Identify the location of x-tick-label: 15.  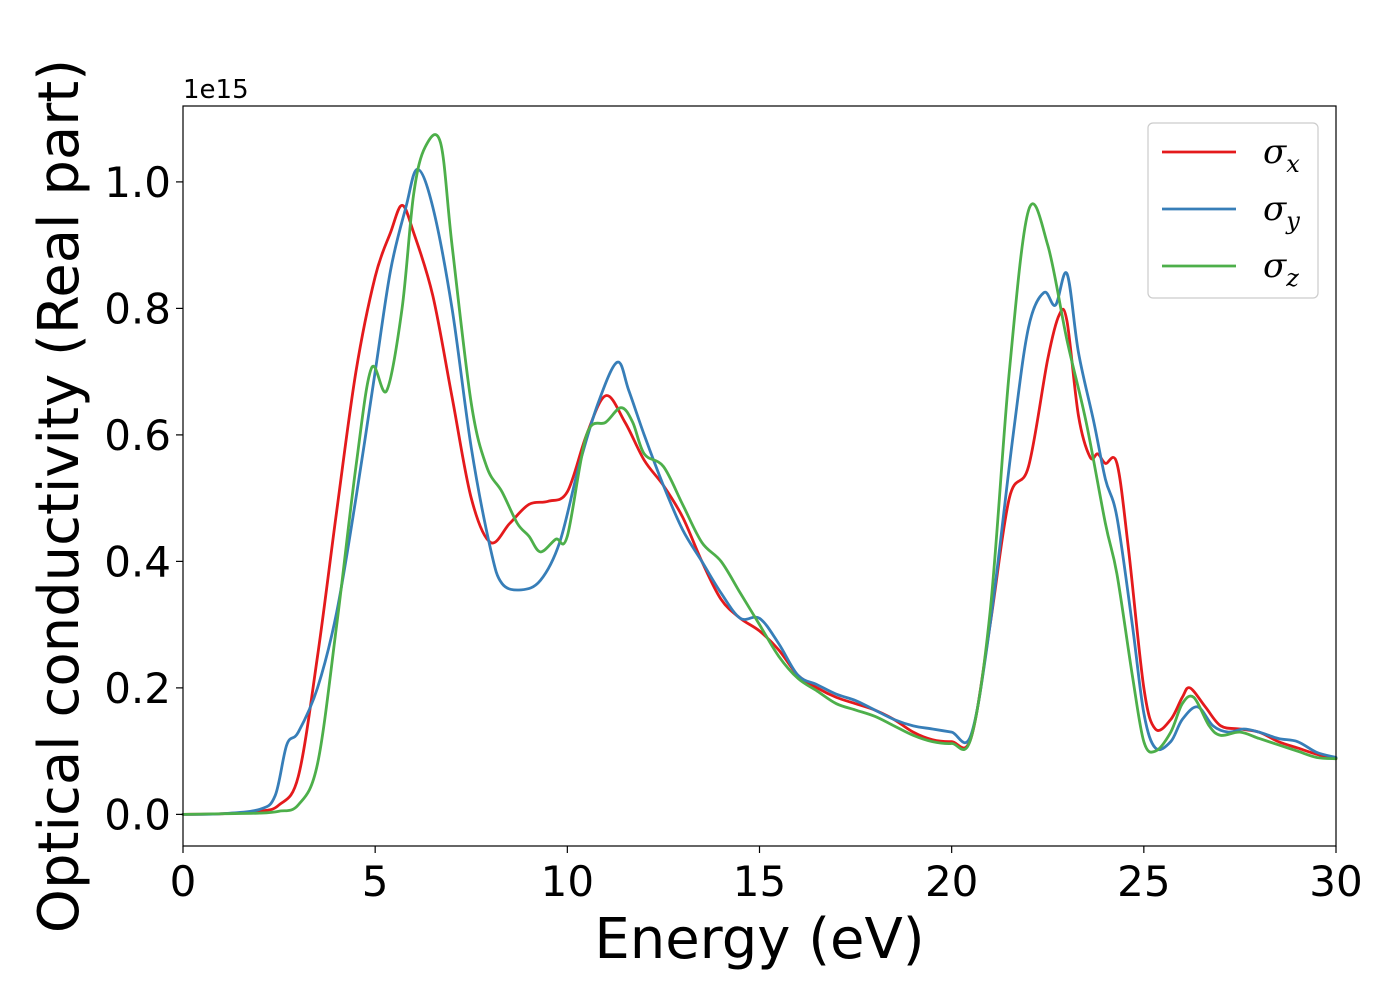
(759, 881).